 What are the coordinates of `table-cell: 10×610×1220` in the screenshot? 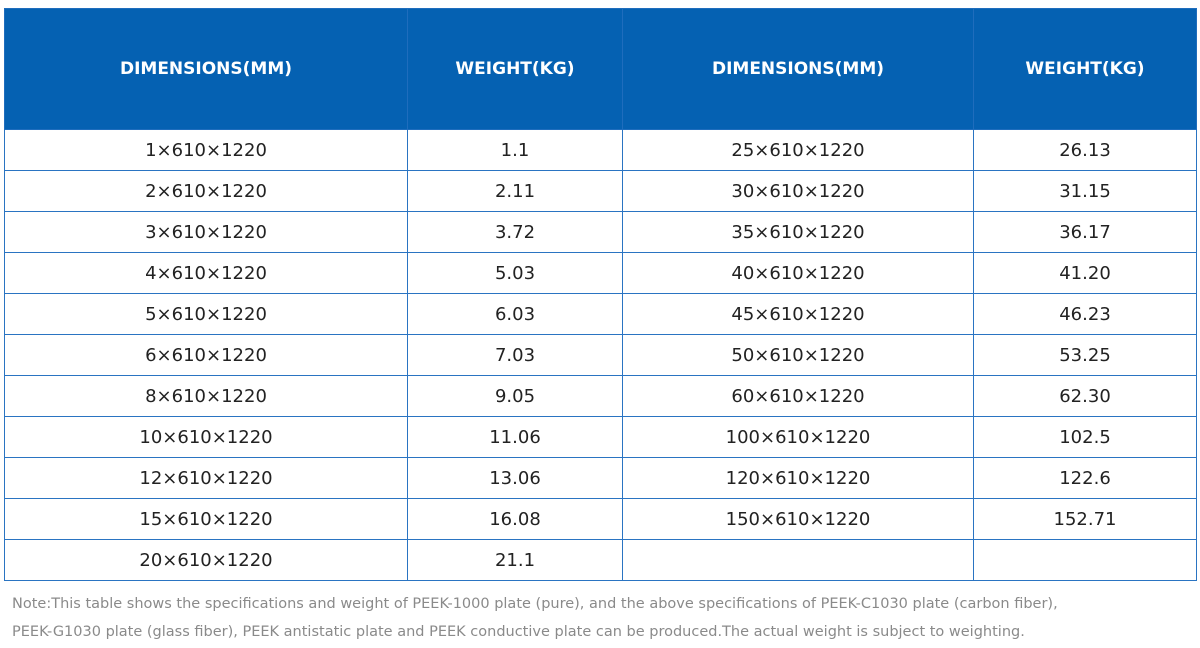 It's located at (206, 437).